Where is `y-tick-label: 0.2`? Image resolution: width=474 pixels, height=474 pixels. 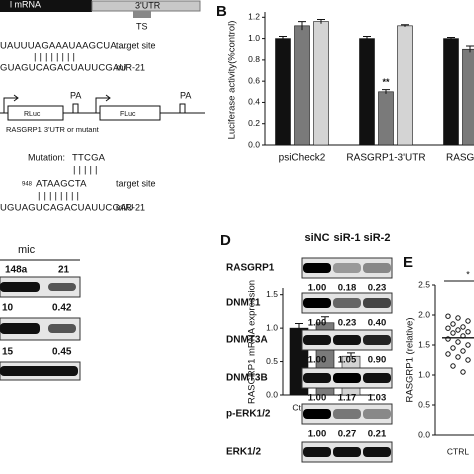
y-tick-label: 0.2 is located at coordinates (254, 123).